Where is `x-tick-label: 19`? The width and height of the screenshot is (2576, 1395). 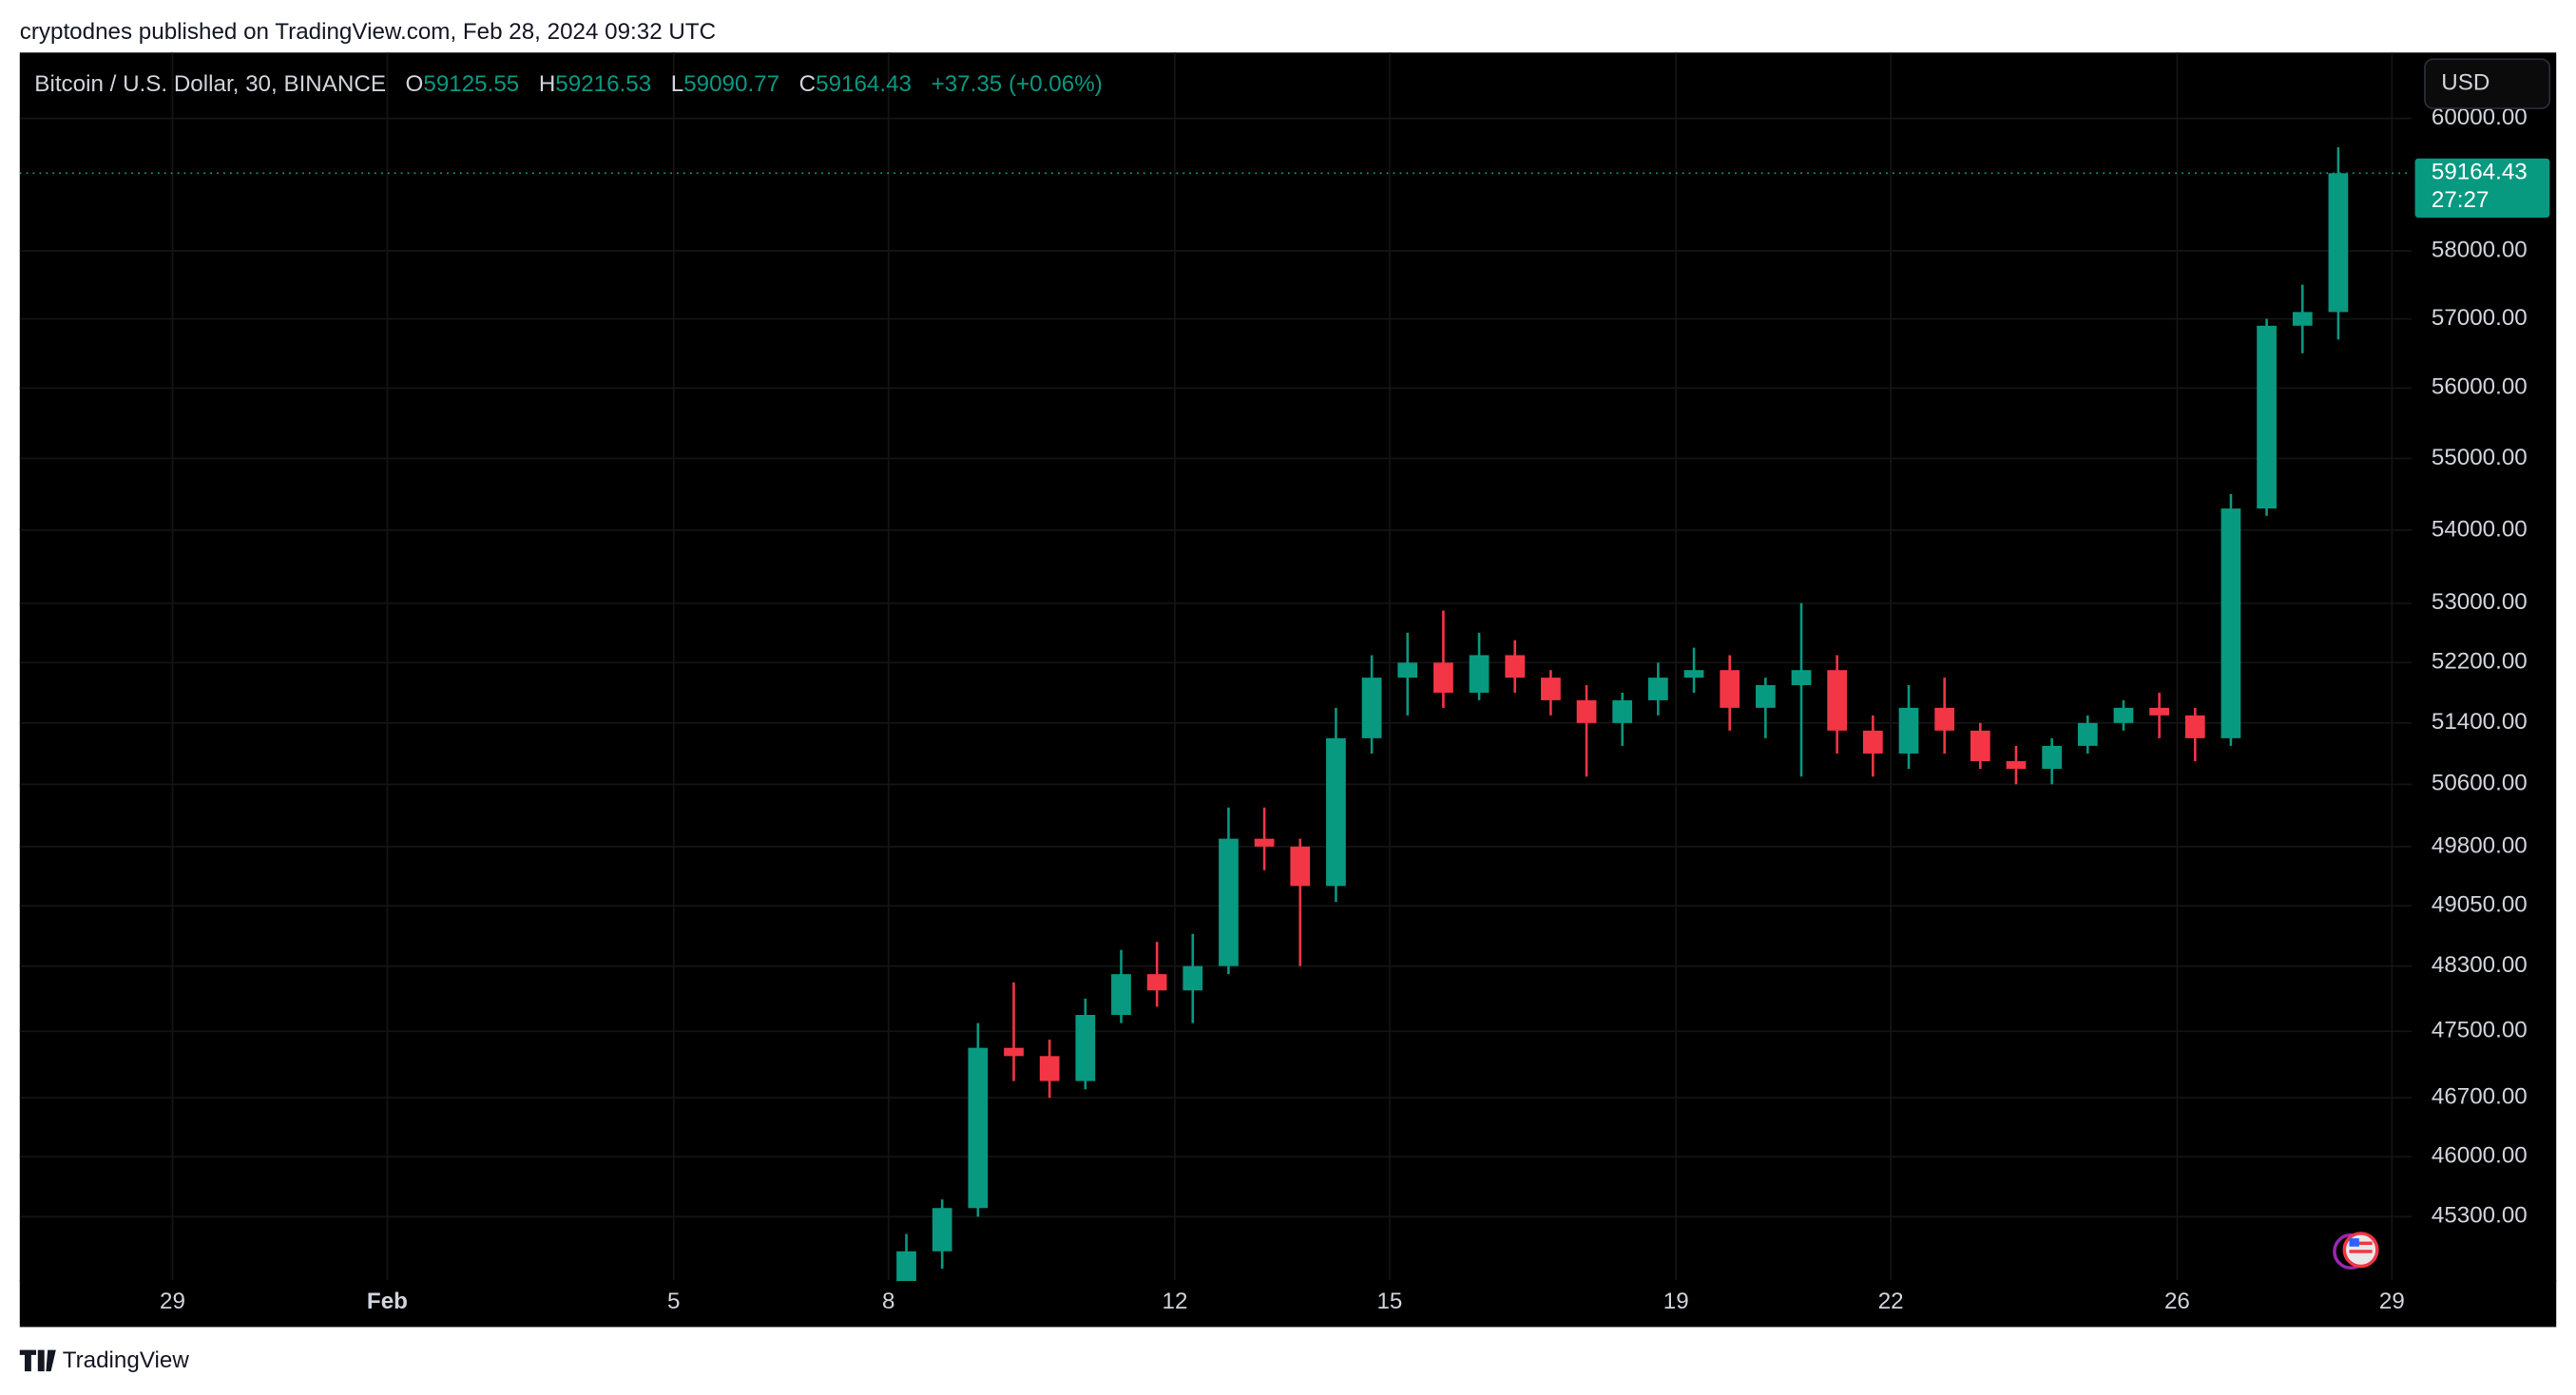 x-tick-label: 19 is located at coordinates (1676, 1301).